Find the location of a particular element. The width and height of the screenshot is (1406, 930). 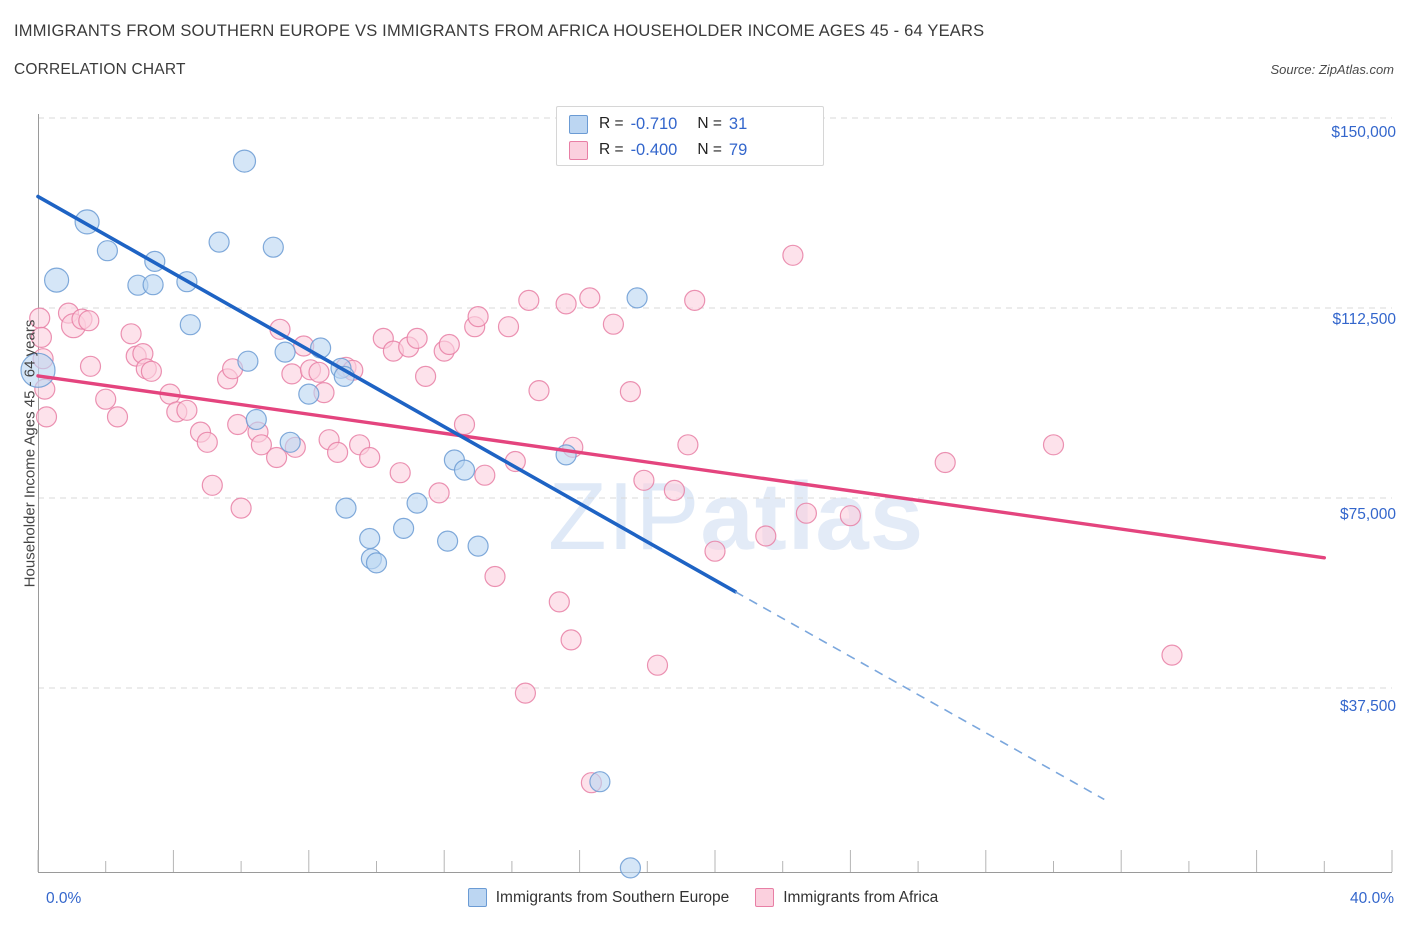

trendline-southern-europe-projection is located at coordinates (919, 696).